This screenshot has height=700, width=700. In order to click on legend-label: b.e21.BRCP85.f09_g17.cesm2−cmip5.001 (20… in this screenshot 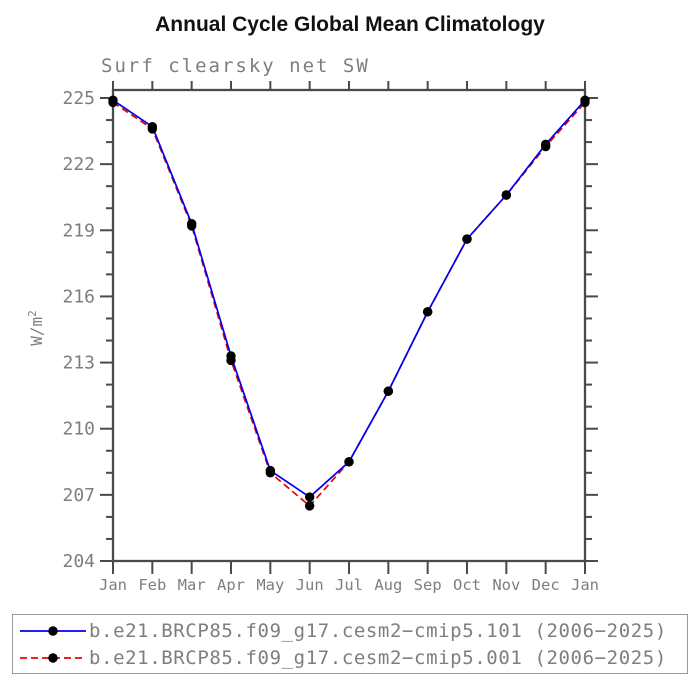, I will do `click(378, 657)`.